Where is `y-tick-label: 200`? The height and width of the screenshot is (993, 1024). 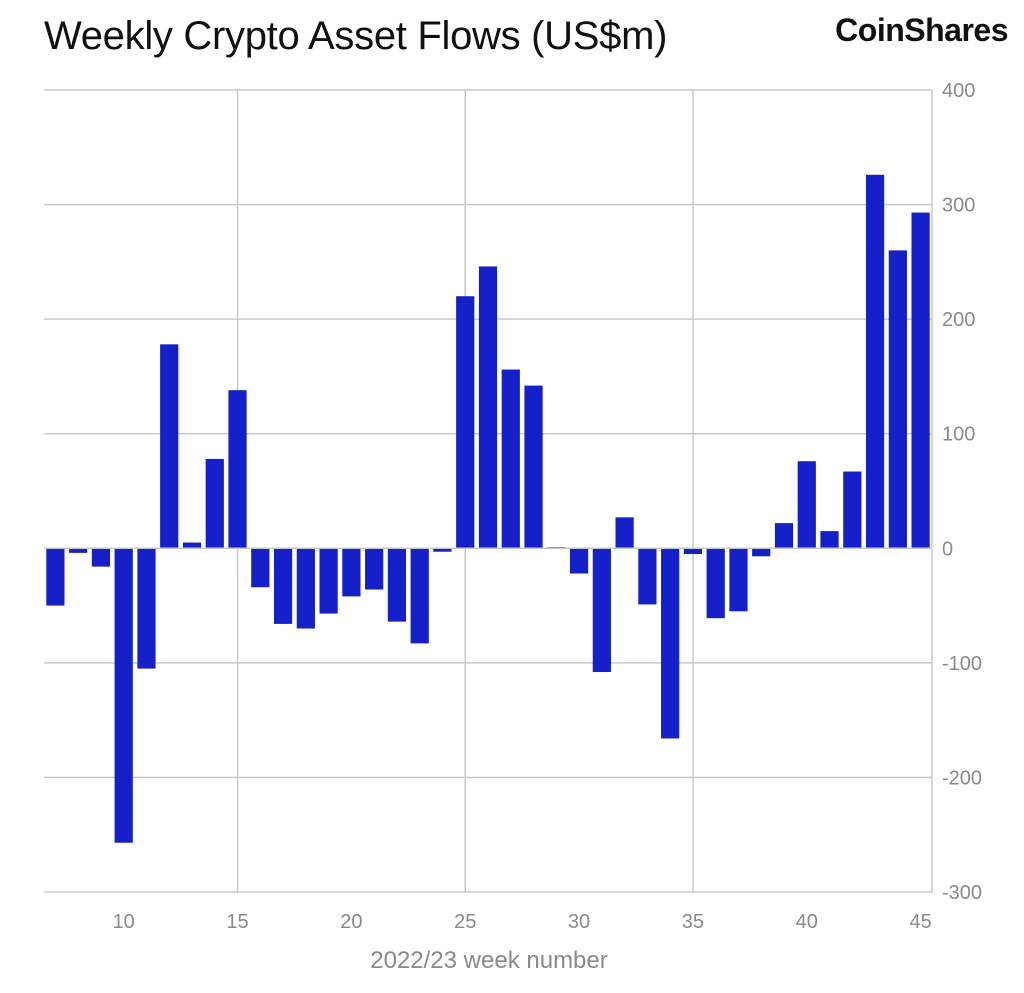
y-tick-label: 200 is located at coordinates (958, 320).